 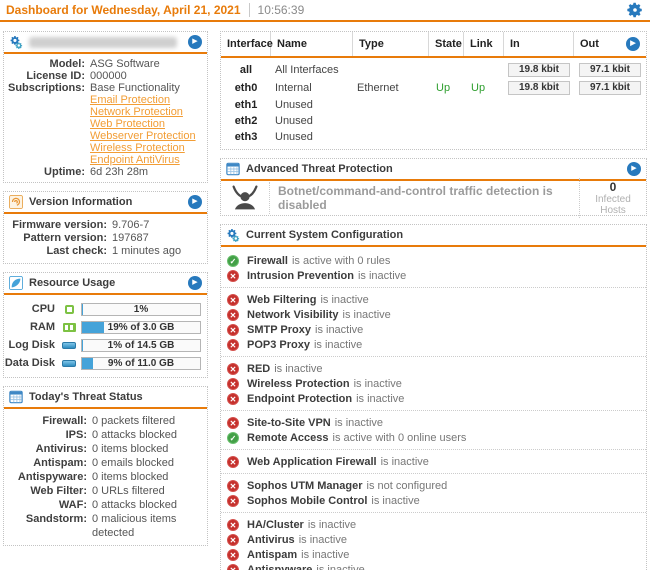 What do you see at coordinates (16, 283) in the screenshot?
I see `leaf-icon` at bounding box center [16, 283].